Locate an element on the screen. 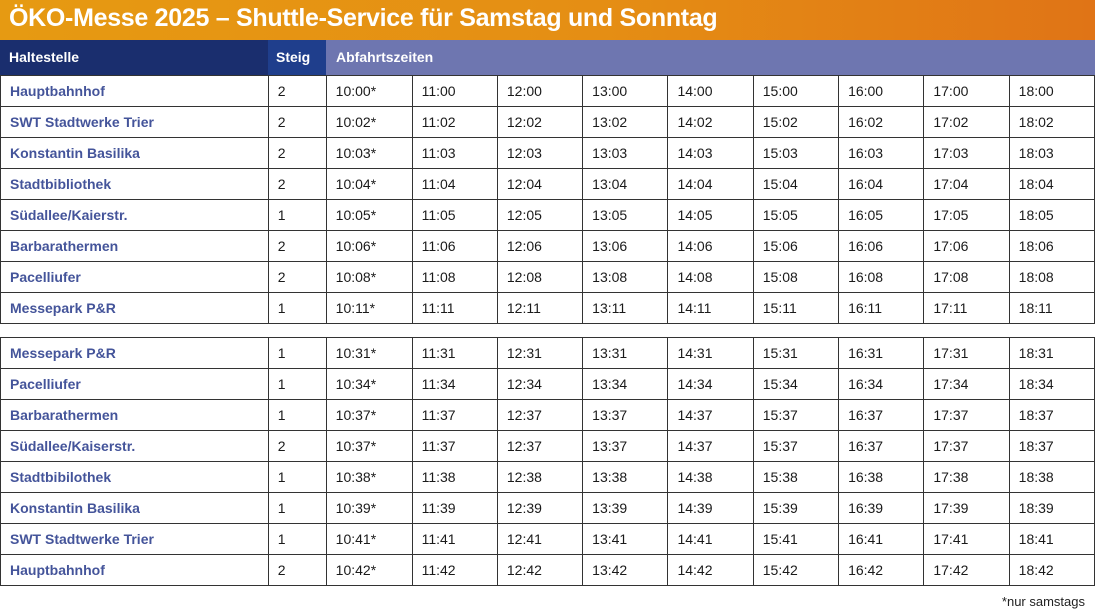 This screenshot has width=1095, height=613. departure-time: 13:11 is located at coordinates (625, 308).